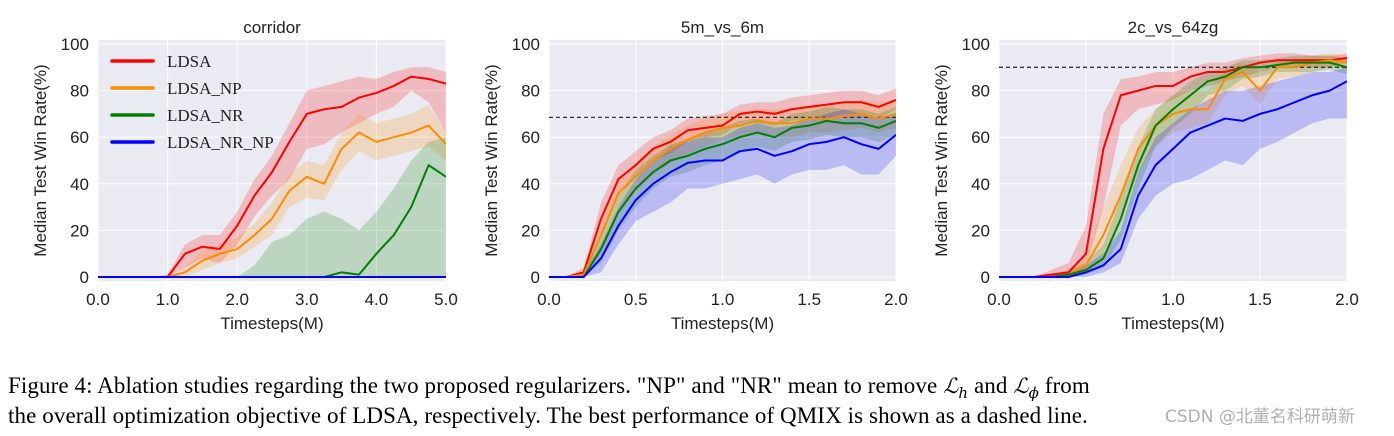 Image resolution: width=1394 pixels, height=436 pixels. What do you see at coordinates (307, 299) in the screenshot?
I see `x-tick-label: 3.0` at bounding box center [307, 299].